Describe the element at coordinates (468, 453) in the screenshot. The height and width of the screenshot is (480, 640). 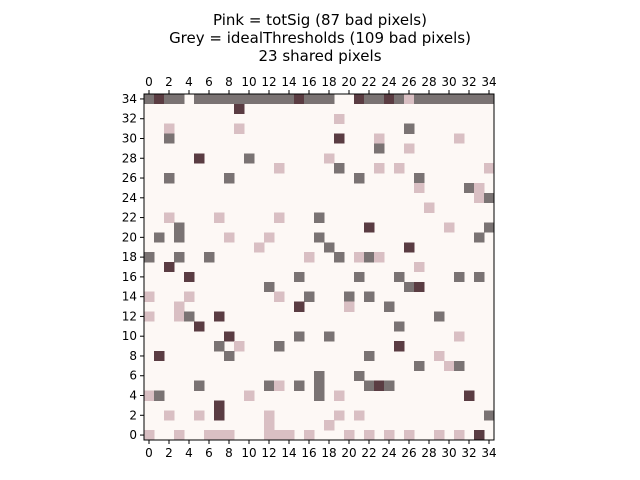
I see `x-tick-label-bottom: 32` at that location.